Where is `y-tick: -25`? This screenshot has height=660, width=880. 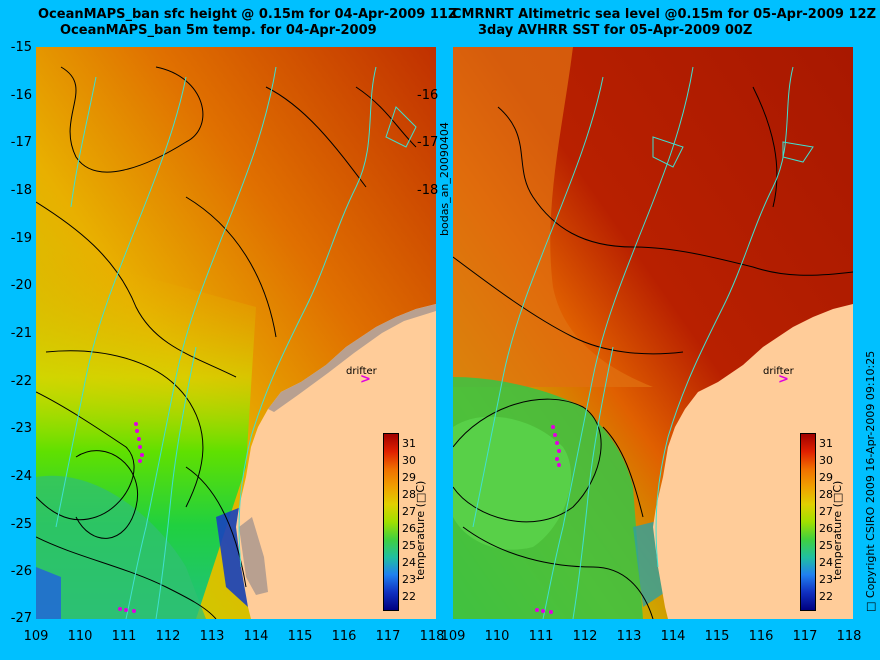
y-tick: -25 is located at coordinates (21, 524).